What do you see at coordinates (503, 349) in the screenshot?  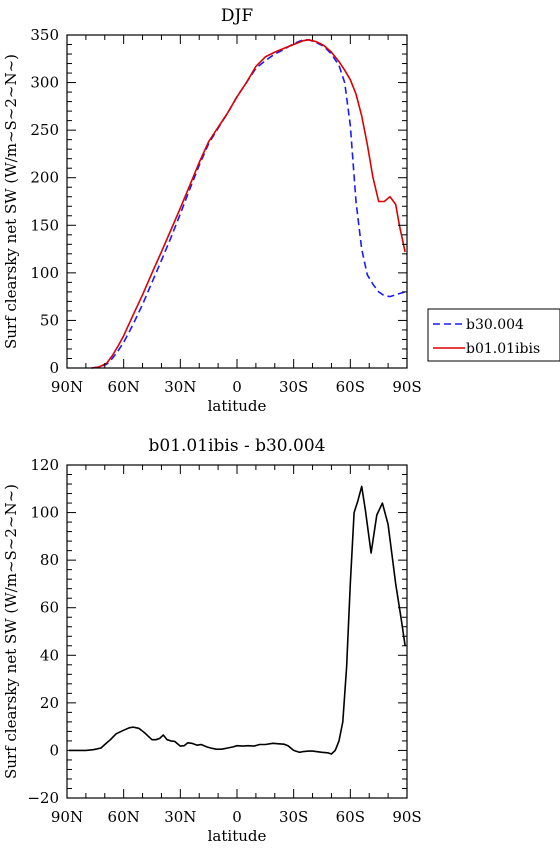 I see `legend-label-b01-01ibis: b01.01ibis` at bounding box center [503, 349].